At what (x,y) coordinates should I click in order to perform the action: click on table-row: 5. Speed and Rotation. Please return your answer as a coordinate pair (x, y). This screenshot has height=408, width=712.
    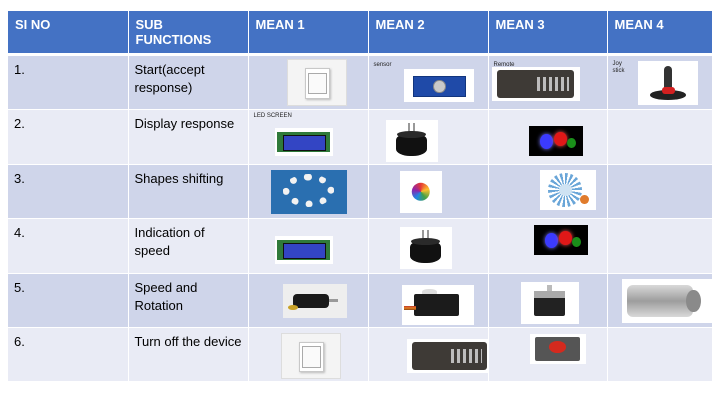
    Looking at the image, I should click on (360, 300).